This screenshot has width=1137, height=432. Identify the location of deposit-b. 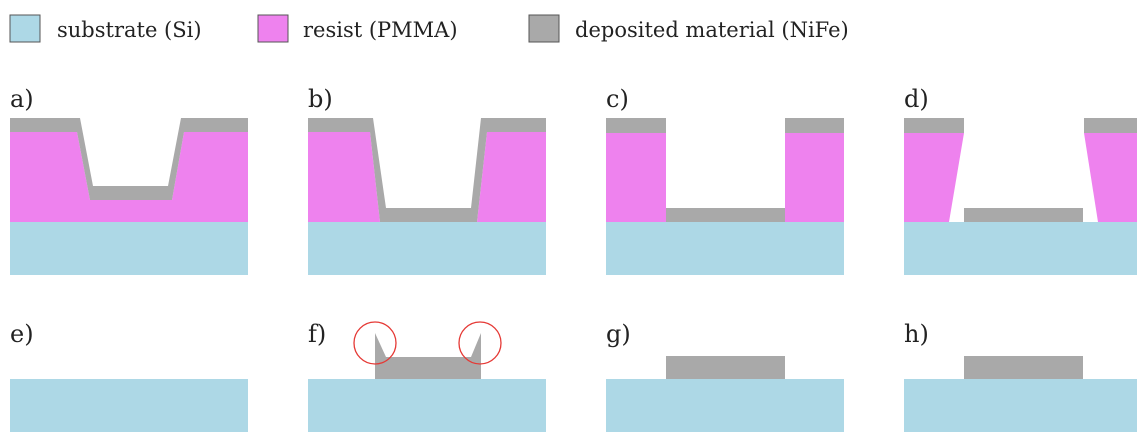
(427, 170).